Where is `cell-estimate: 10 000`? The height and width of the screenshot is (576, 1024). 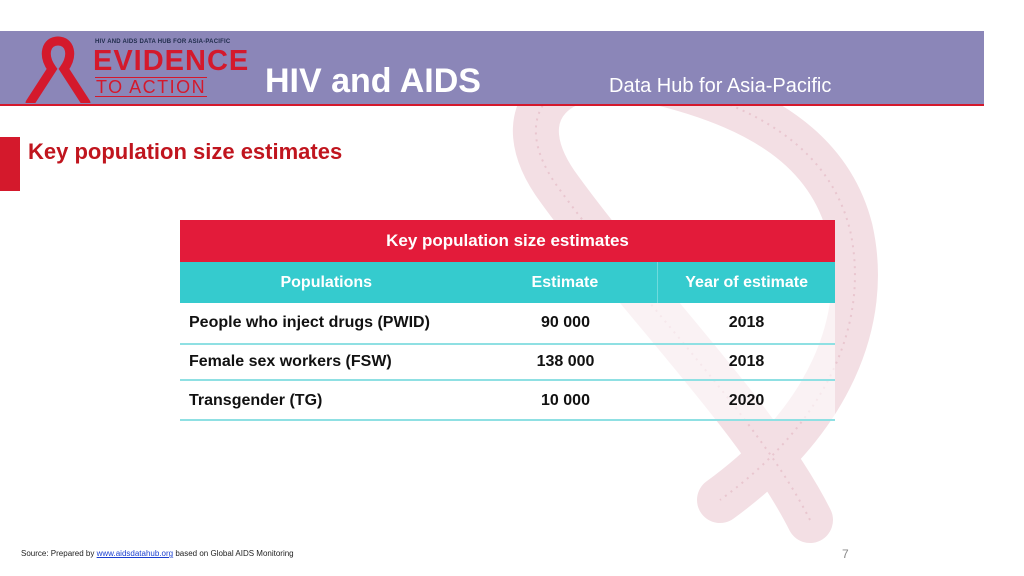 cell-estimate: 10 000 is located at coordinates (565, 400).